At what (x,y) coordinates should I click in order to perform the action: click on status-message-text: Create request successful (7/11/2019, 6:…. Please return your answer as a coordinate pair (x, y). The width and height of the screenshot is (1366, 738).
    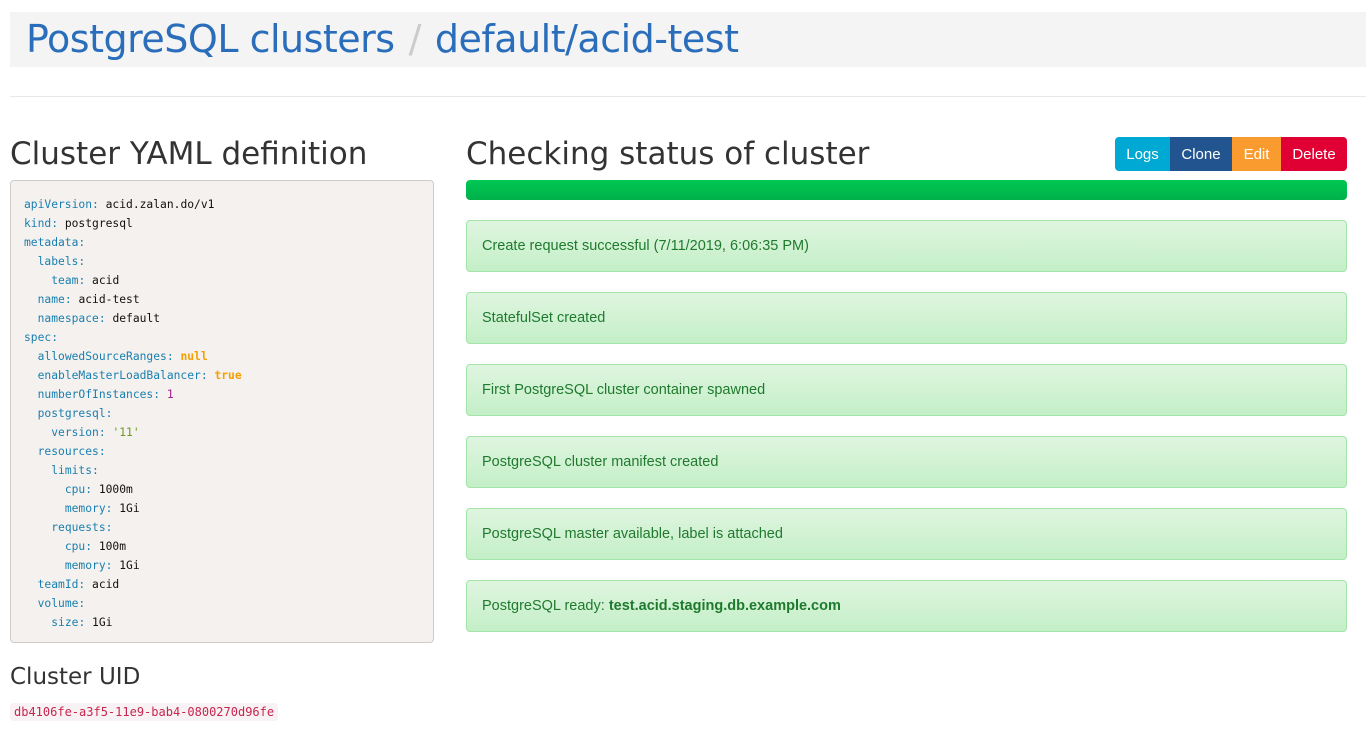
    Looking at the image, I should click on (645, 246).